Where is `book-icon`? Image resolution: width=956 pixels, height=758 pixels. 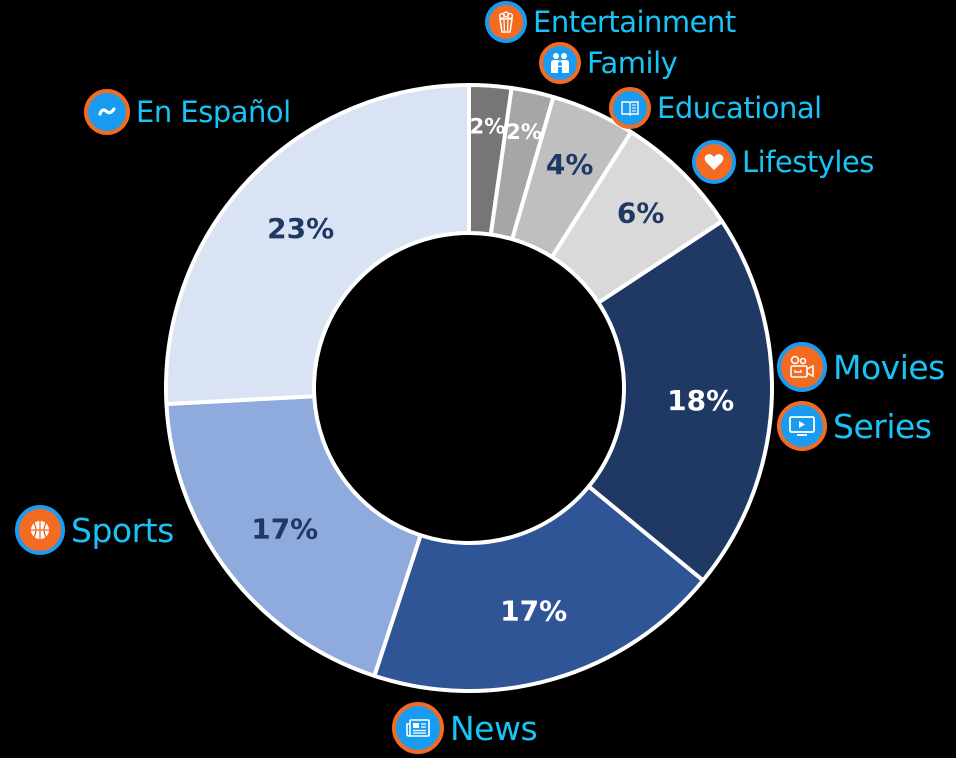
book-icon is located at coordinates (630, 108).